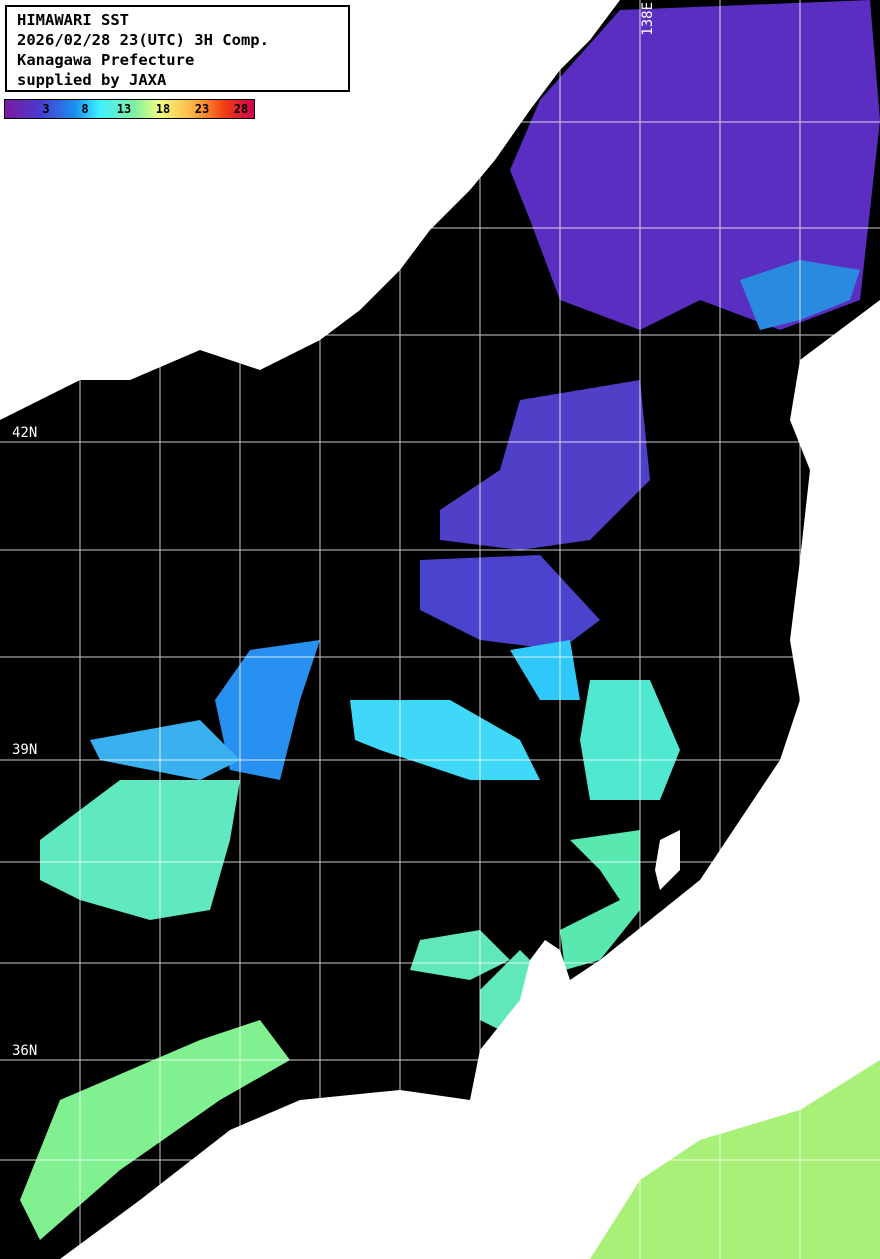 This screenshot has width=880, height=1259. I want to click on sst-region-north-purple, so click(695, 165).